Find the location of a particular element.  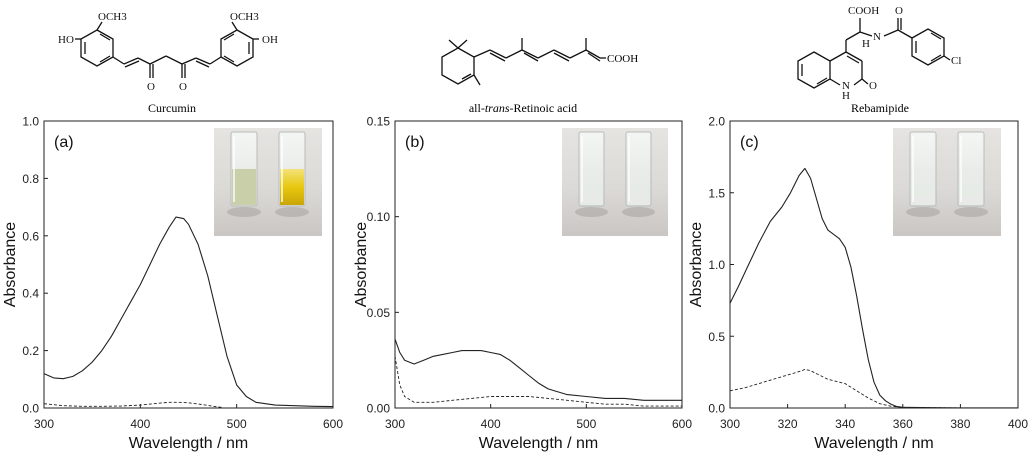

x-tick-label: 360 is located at coordinates (903, 424).